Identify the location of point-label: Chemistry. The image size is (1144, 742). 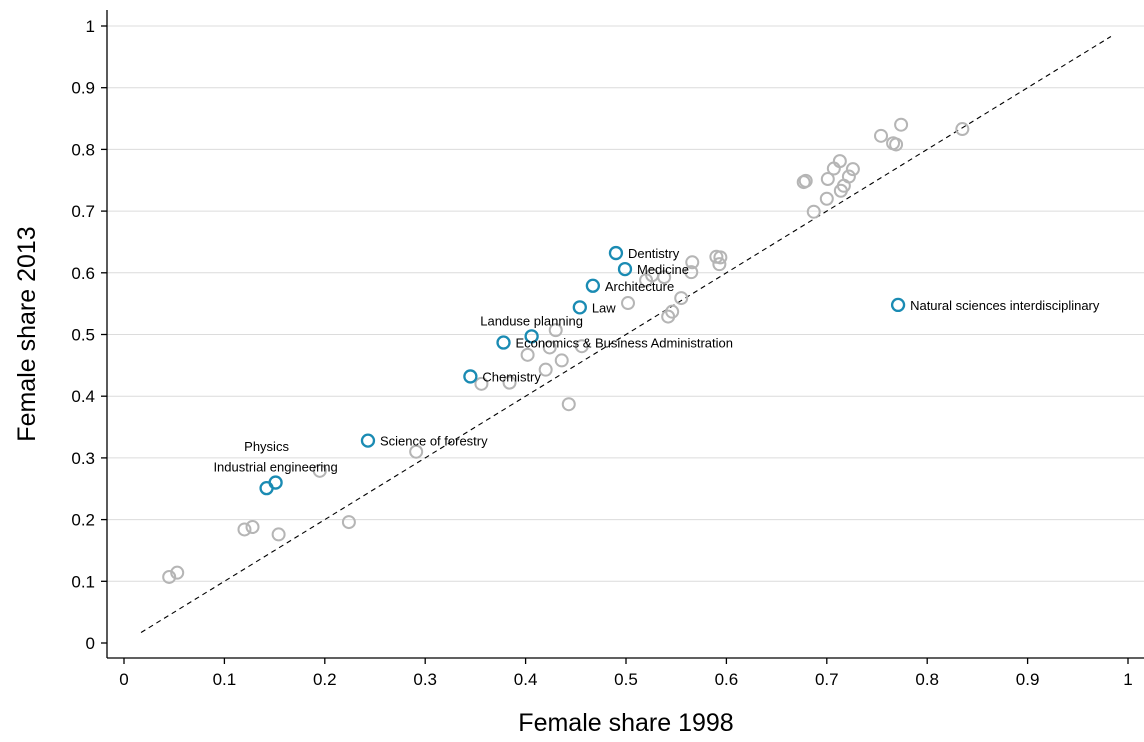
(511, 376).